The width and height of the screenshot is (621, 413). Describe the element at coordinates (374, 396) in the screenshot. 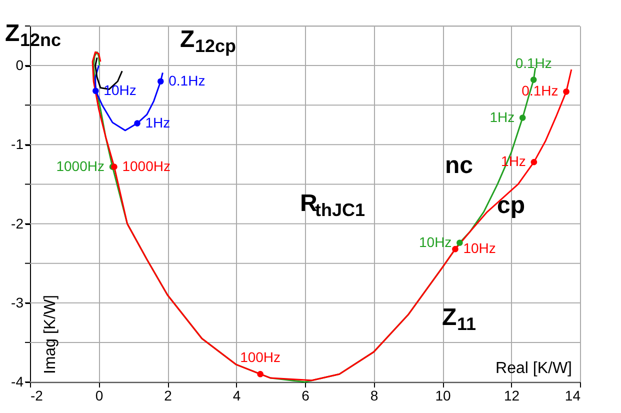

I see `x-tick-label: 8` at that location.